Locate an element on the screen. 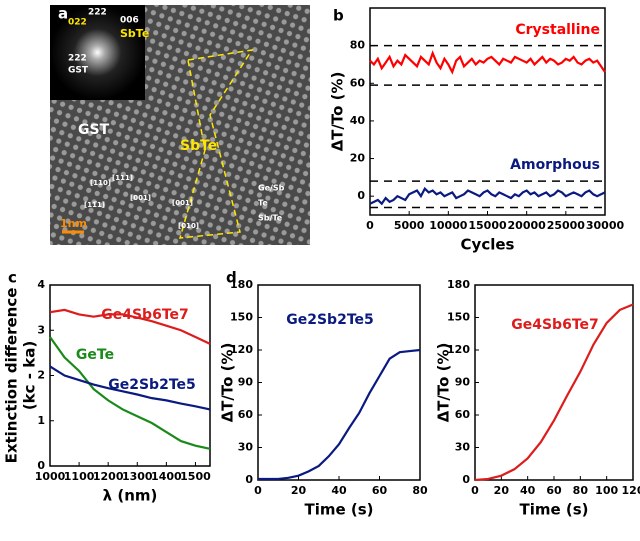  x-tick-label: 1200 is located at coordinates (108, 476).